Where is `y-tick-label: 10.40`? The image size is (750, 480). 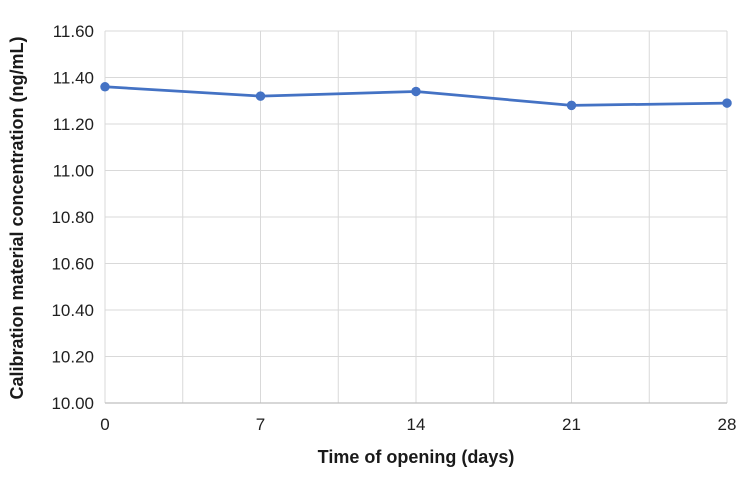
y-tick-label: 10.40 is located at coordinates (72, 310).